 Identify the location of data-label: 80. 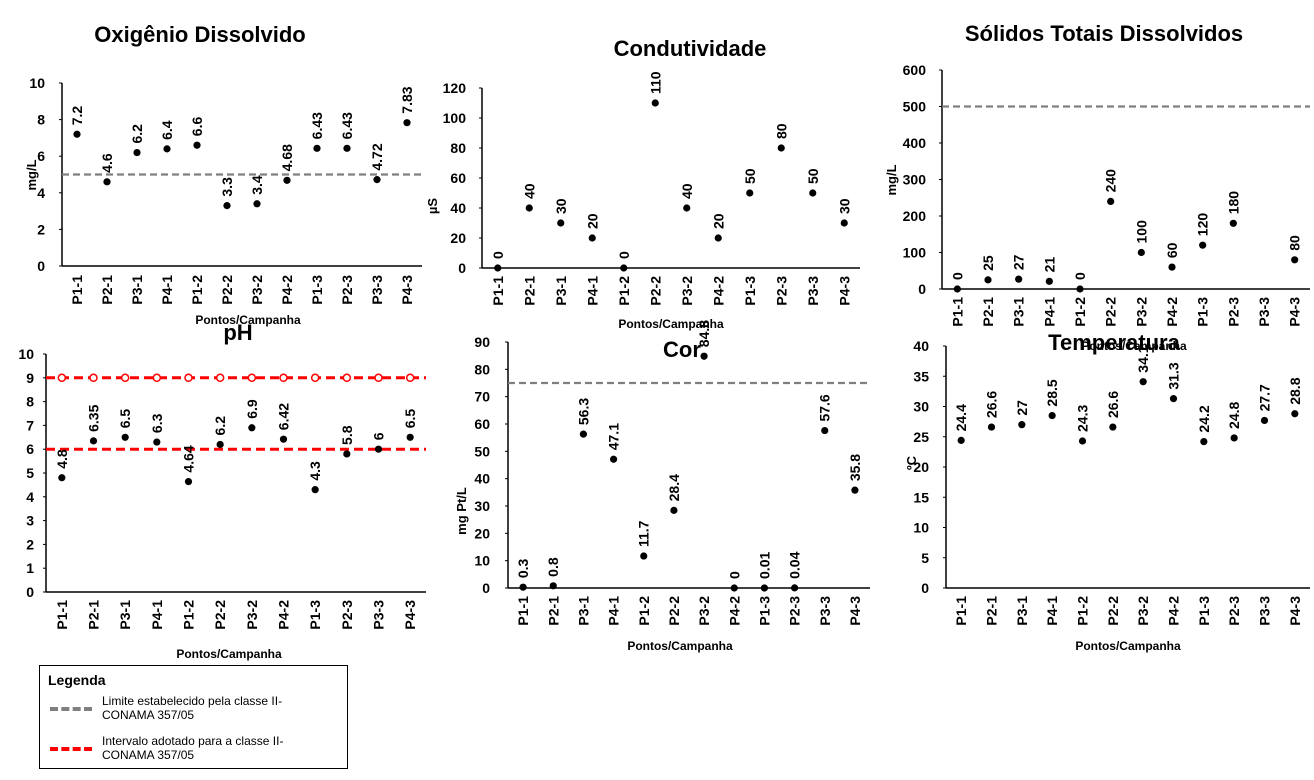
(1295, 243).